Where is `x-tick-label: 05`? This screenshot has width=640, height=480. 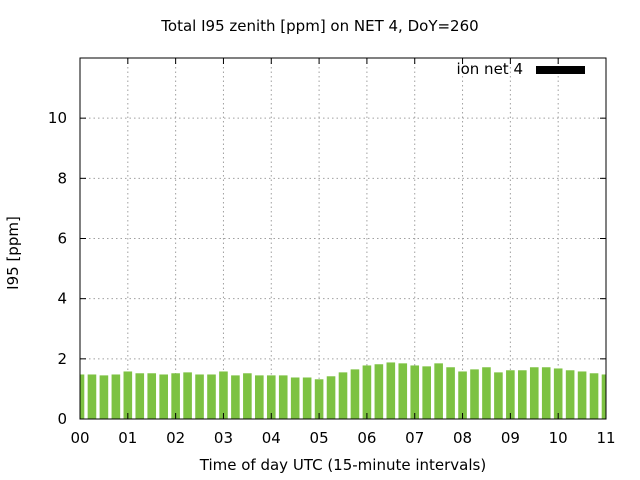 x-tick-label: 05 is located at coordinates (319, 438).